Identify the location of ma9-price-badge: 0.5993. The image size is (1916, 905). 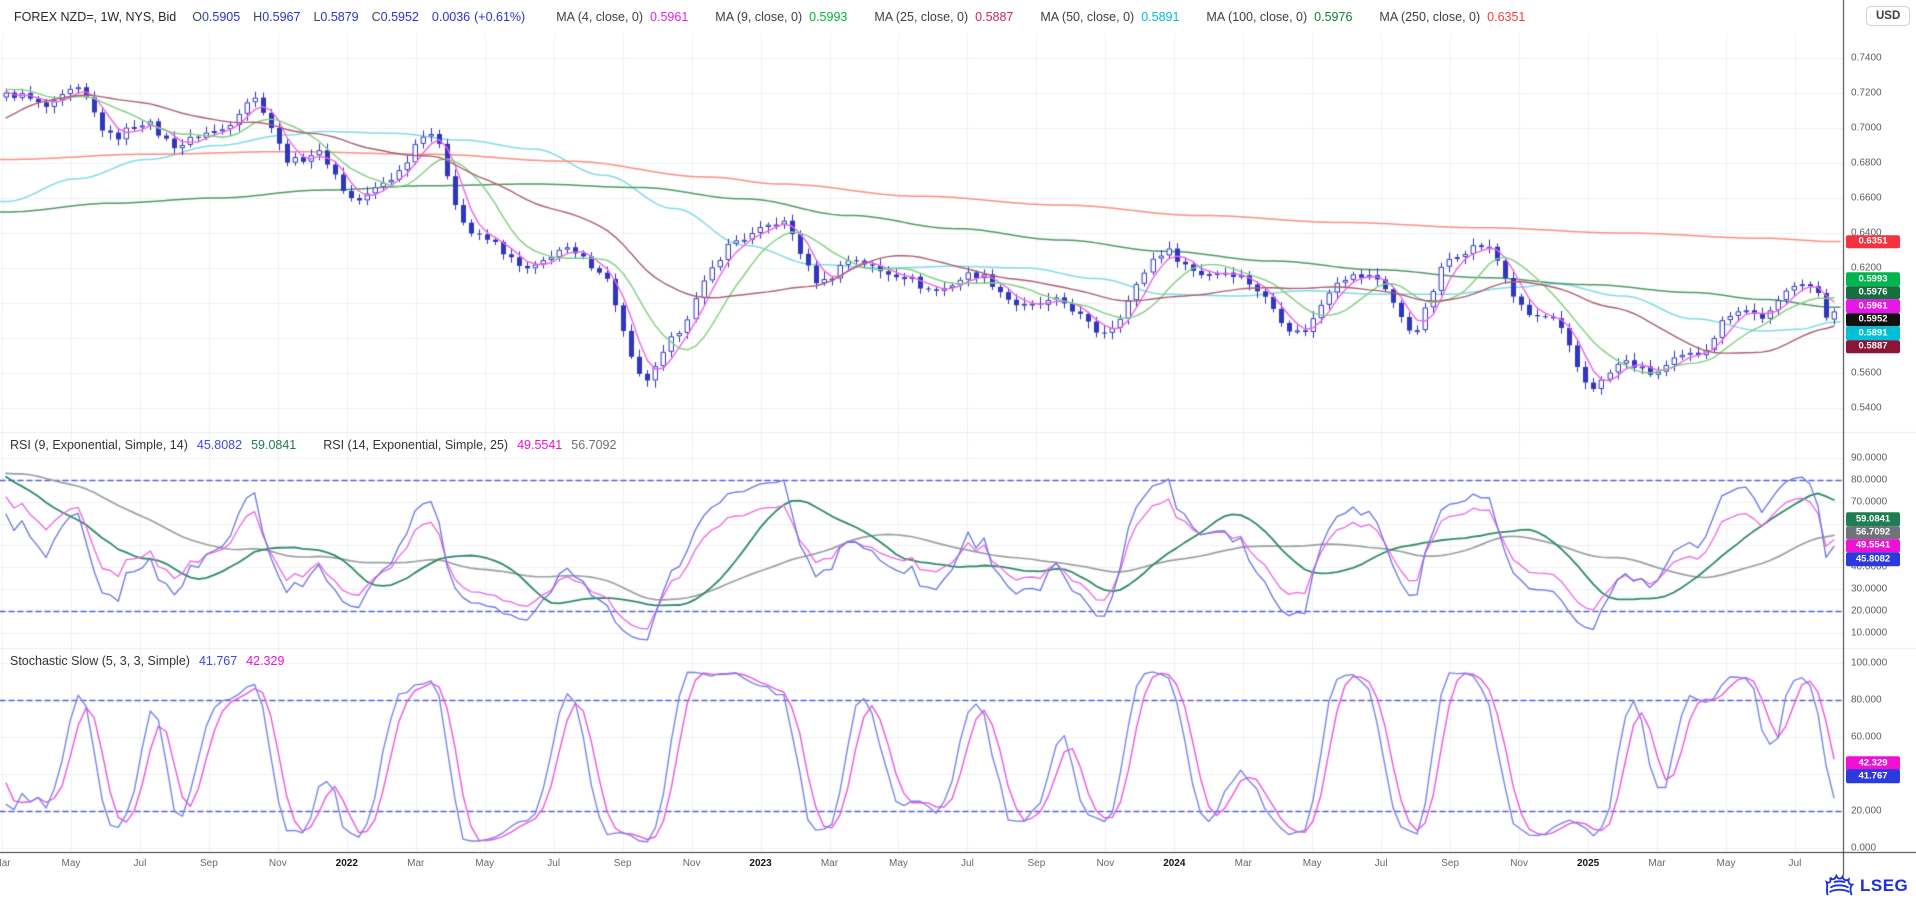
(1873, 279).